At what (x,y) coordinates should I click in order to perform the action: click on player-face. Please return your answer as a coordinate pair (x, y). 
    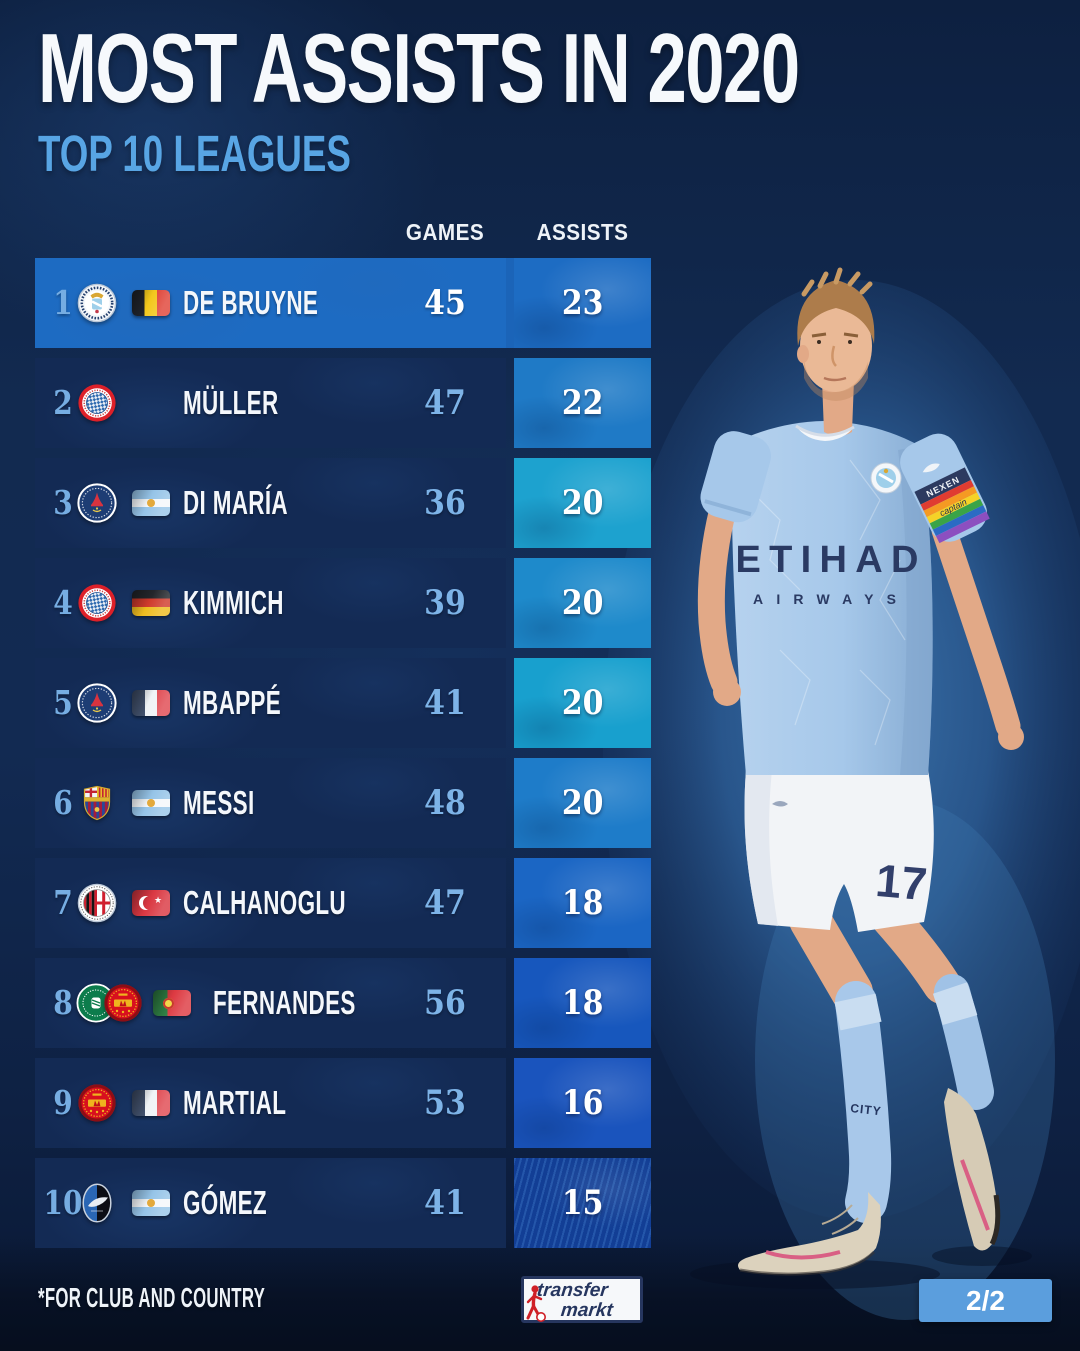
    Looking at the image, I should click on (836, 346).